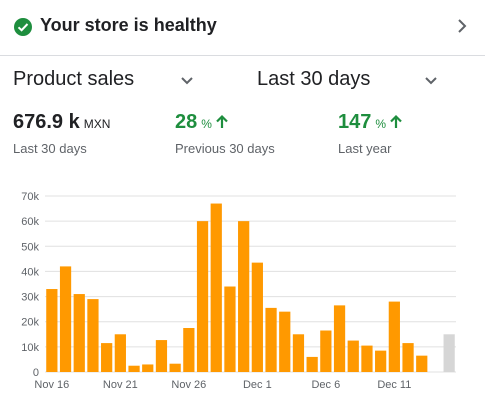 This screenshot has height=400, width=485. I want to click on y-tick-label: 30k, so click(30, 298).